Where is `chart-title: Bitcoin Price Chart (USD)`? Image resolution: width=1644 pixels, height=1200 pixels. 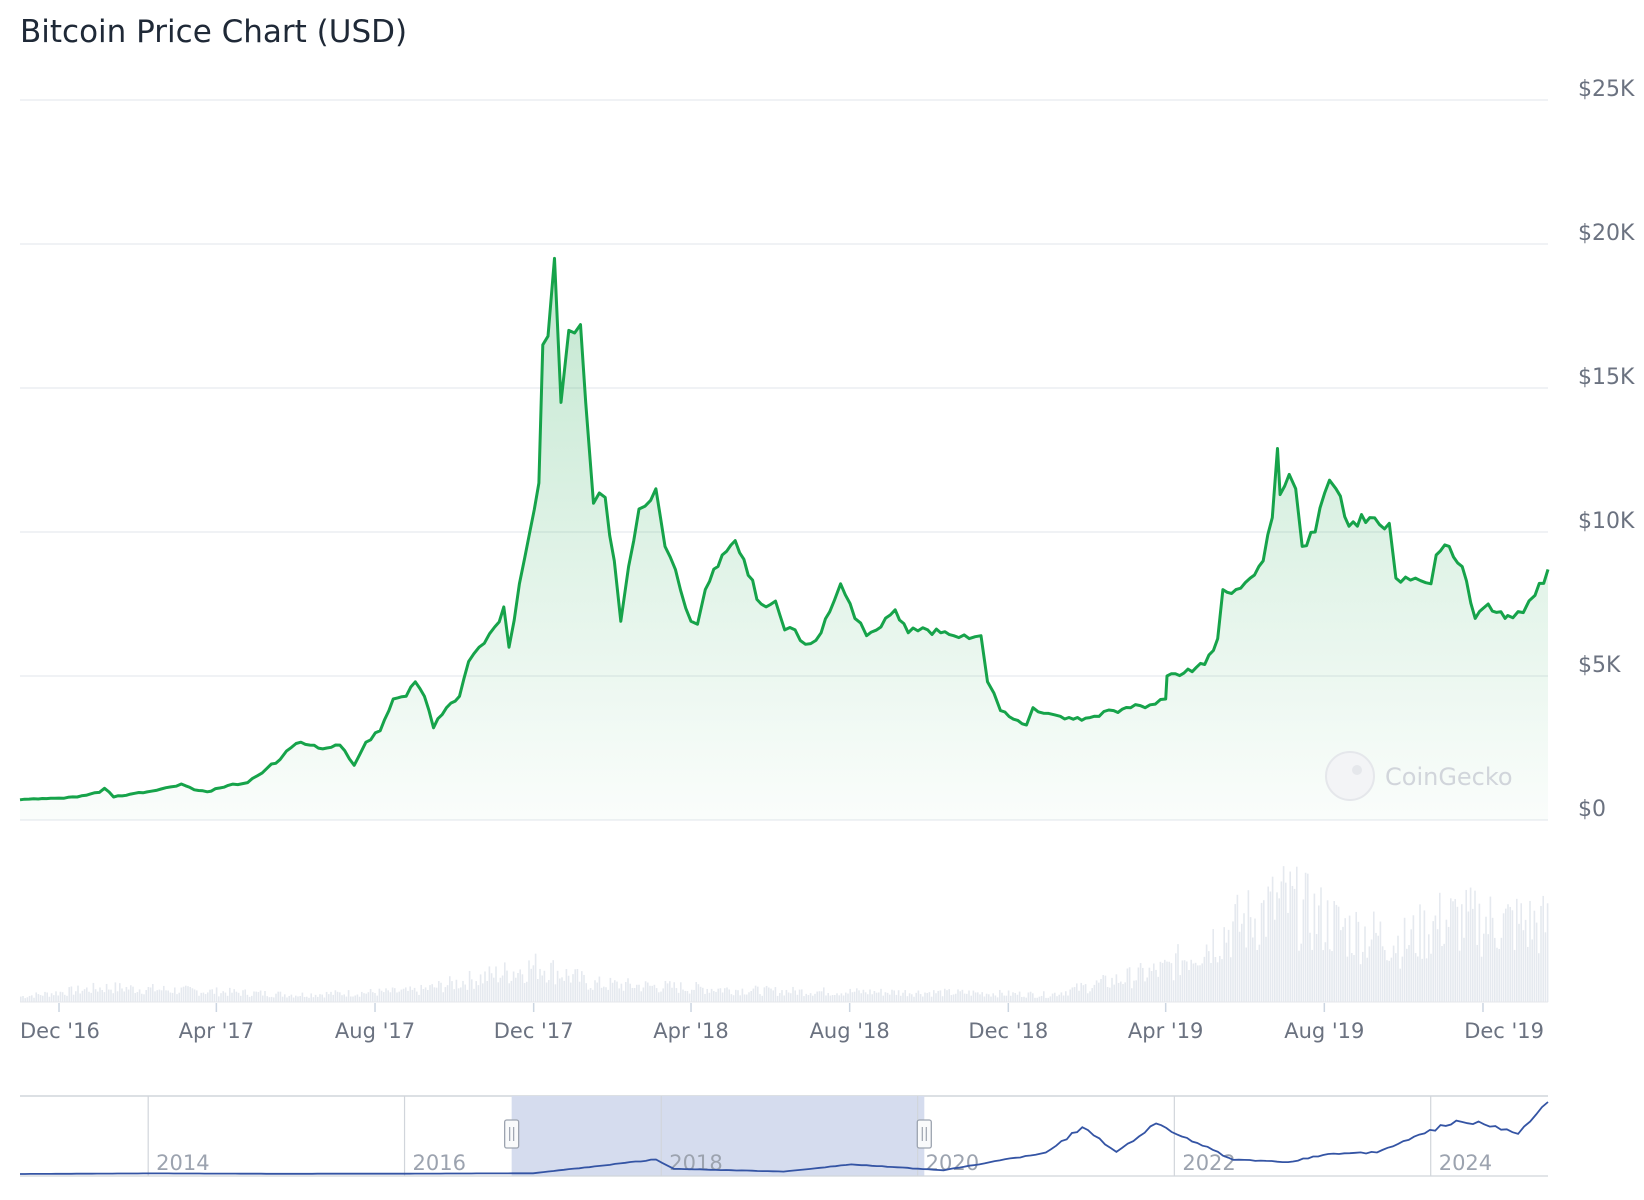
chart-title: Bitcoin Price Chart (USD) is located at coordinates (214, 32).